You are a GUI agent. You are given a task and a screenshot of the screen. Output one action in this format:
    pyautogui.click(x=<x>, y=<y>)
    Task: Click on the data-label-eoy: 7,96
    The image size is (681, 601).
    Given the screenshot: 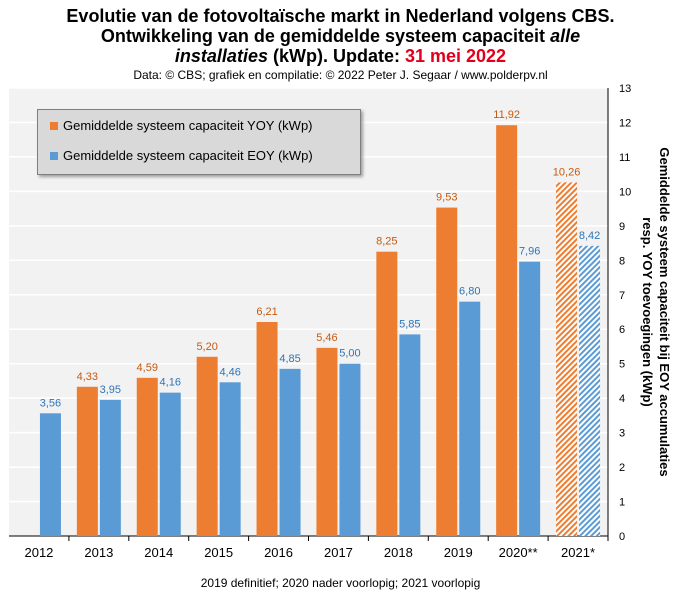 What is the action you would take?
    pyautogui.click(x=529, y=252)
    